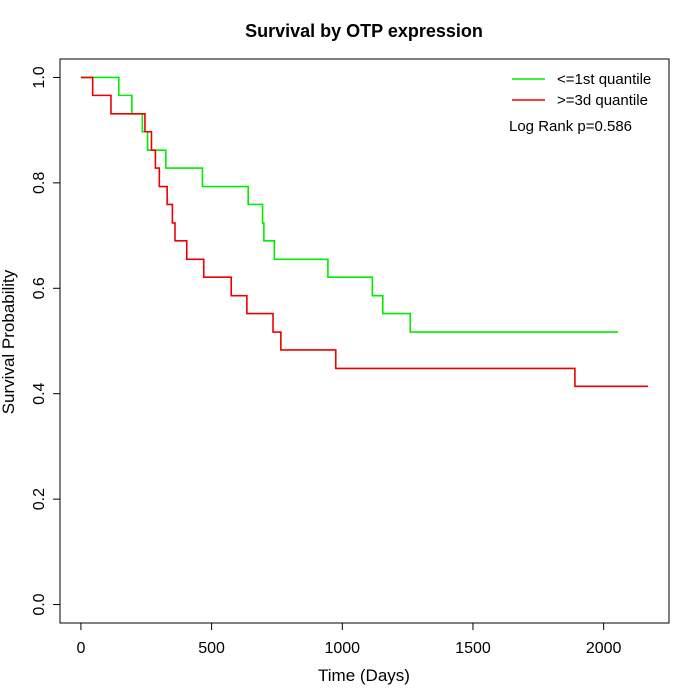 This screenshot has height=700, width=700. I want to click on x-tick-label: 0, so click(80, 648).